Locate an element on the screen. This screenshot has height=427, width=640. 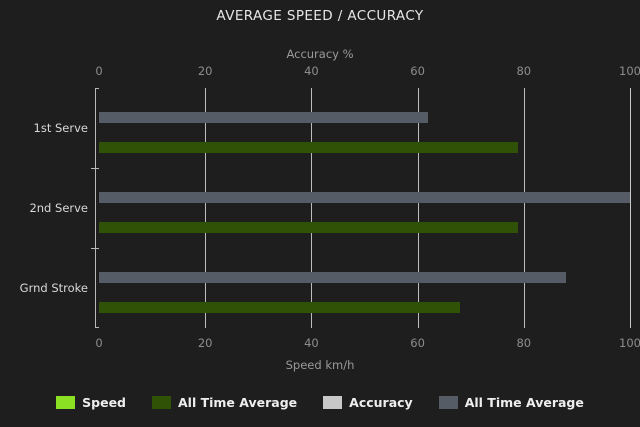
legend-label: Speed is located at coordinates (104, 402).